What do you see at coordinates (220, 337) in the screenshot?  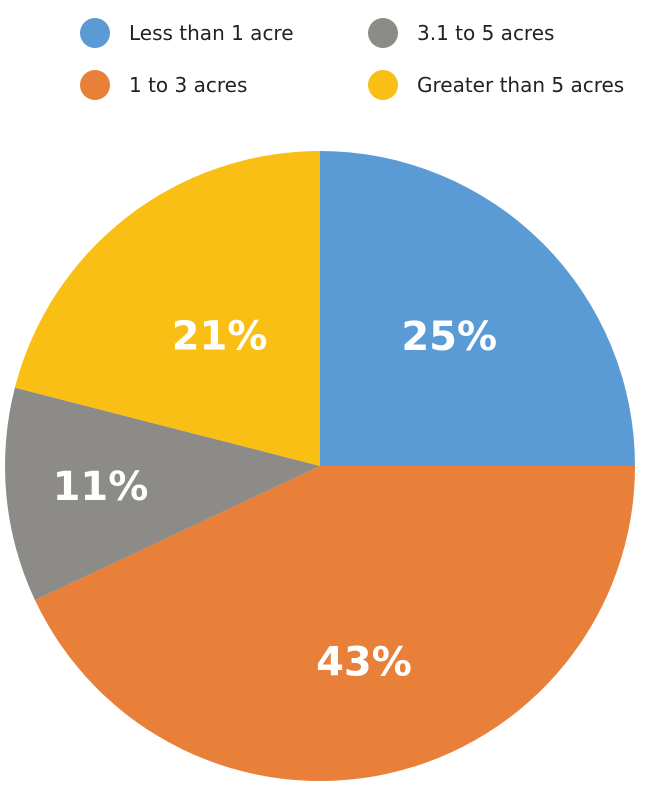 I see `slice-label-greater-than-5-acres: 21%` at bounding box center [220, 337].